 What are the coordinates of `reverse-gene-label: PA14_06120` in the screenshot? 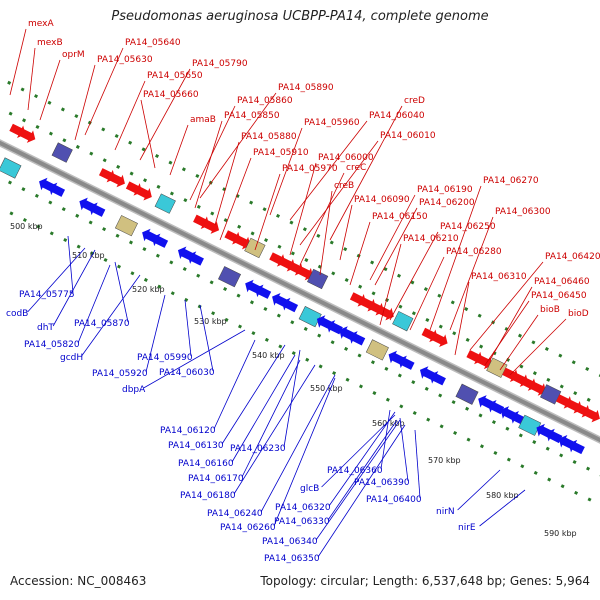 It's located at (188, 431).